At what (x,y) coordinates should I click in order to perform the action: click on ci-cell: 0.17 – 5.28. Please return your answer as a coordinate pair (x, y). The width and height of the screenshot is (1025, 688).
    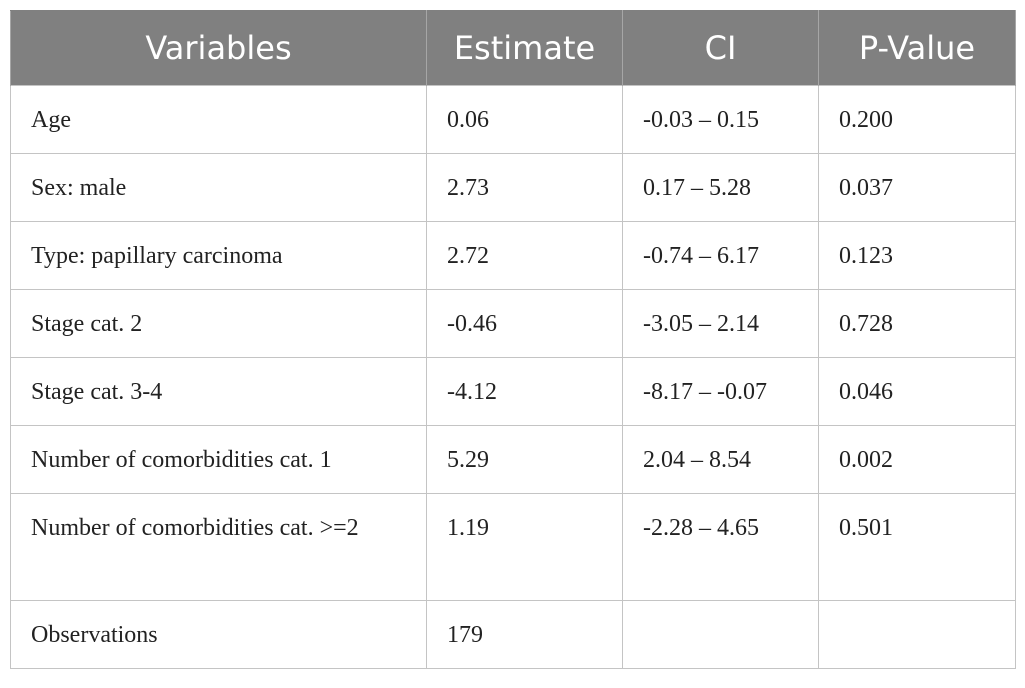
    Looking at the image, I should click on (720, 187).